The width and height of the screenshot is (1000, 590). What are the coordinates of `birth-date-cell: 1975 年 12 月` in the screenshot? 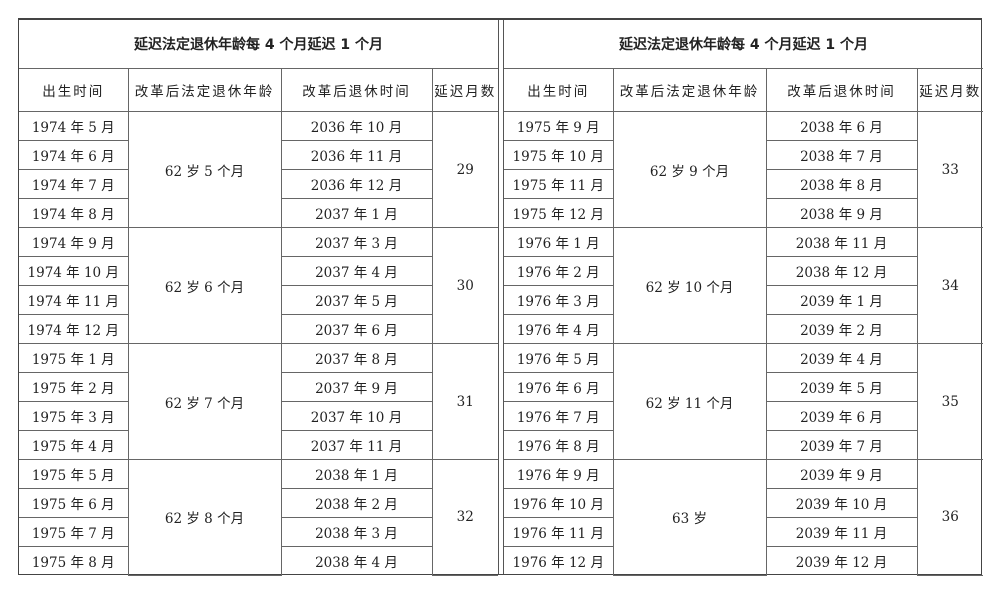 It's located at (559, 213).